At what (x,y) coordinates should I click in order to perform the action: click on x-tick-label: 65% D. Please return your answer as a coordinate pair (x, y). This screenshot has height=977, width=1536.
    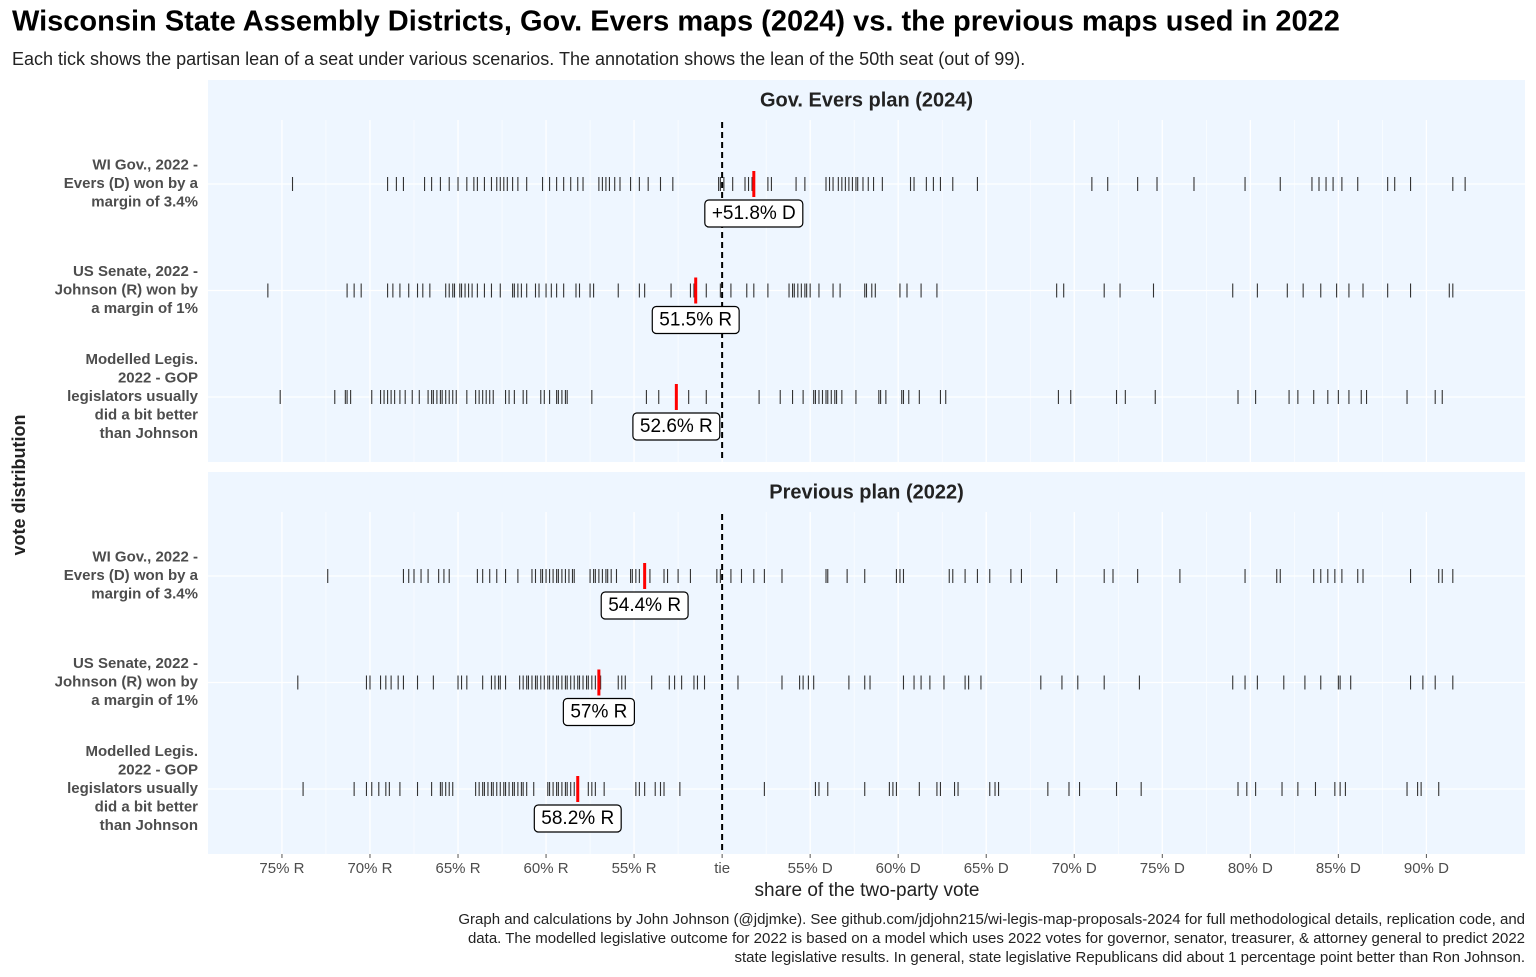
    Looking at the image, I should click on (986, 868).